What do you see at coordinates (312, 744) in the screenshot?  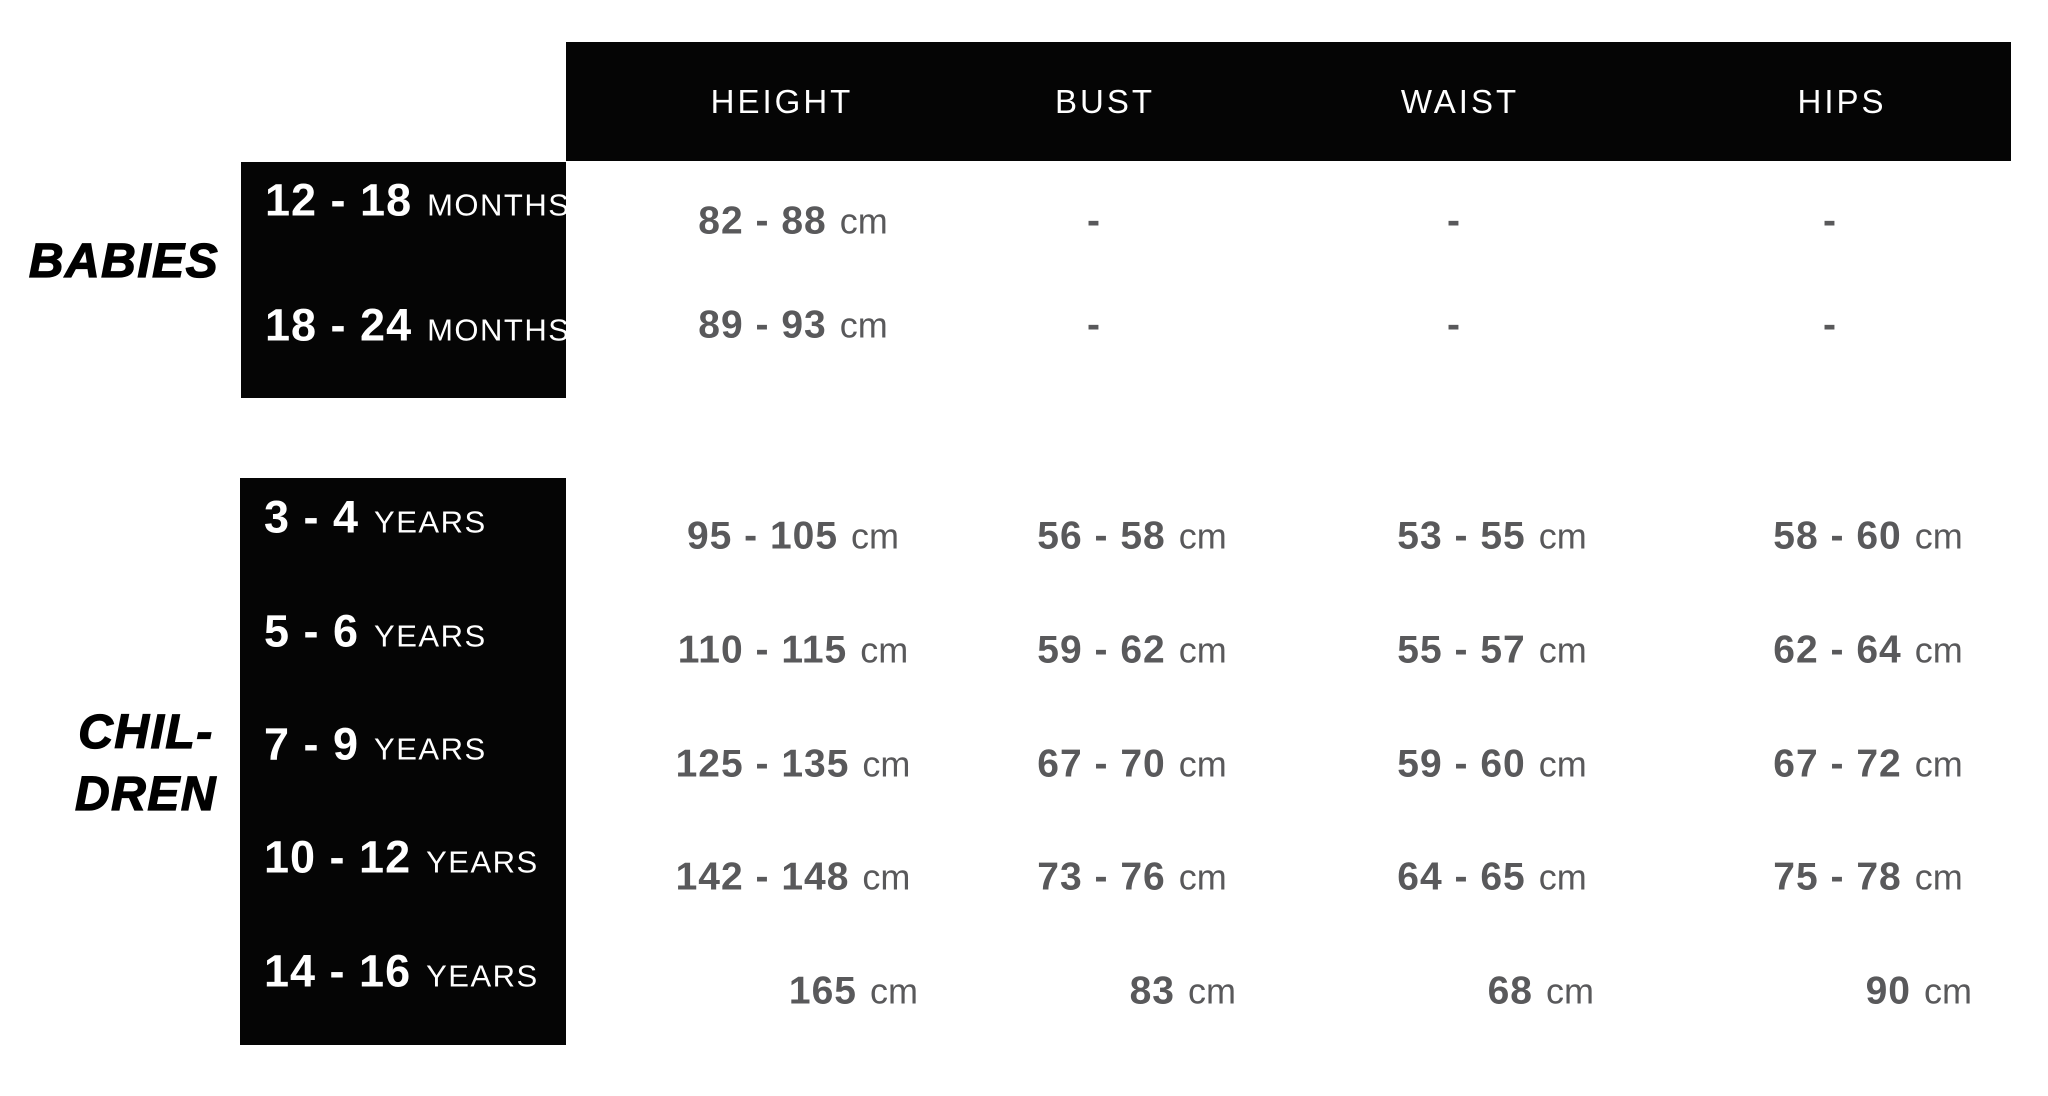 I see `age-range: 7 - 9` at bounding box center [312, 744].